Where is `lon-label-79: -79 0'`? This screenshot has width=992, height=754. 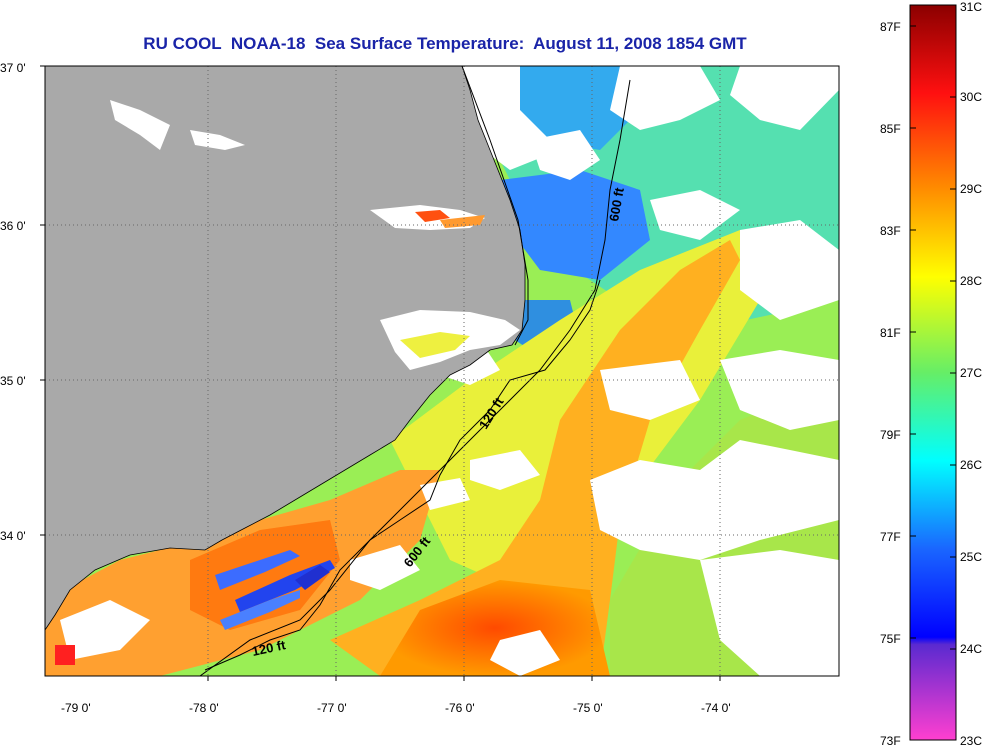
lon-label-79: -79 0' is located at coordinates (76, 708).